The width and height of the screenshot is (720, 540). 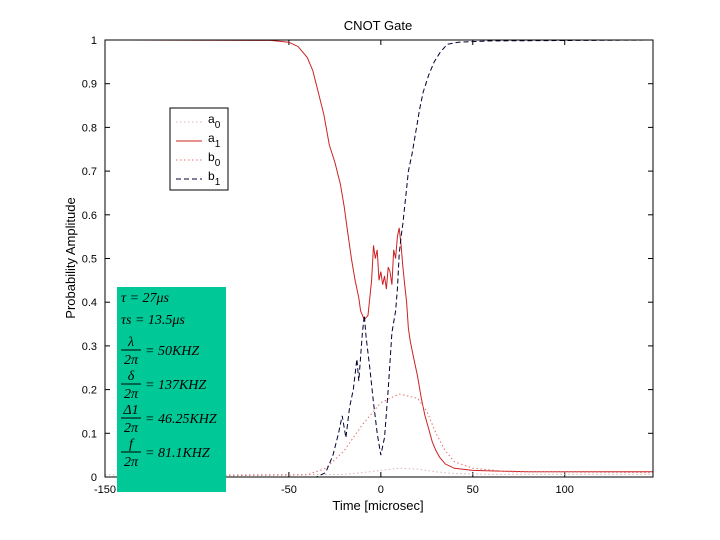 I want to click on y-tick-label: 0.5, so click(x=89, y=260).